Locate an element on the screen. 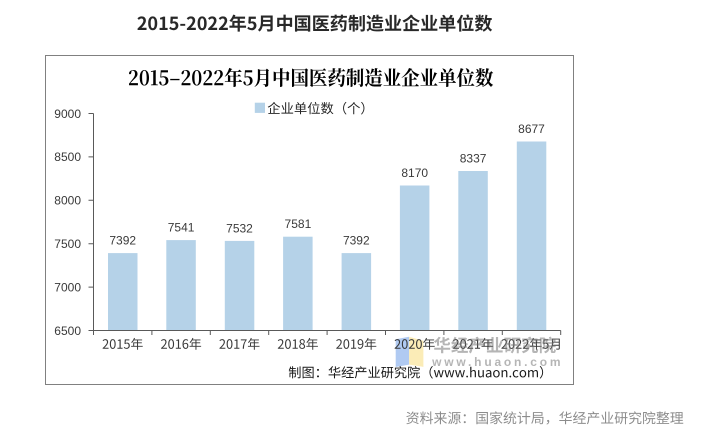 This screenshot has width=715, height=445. svg-text: 7000 is located at coordinates (67, 287).